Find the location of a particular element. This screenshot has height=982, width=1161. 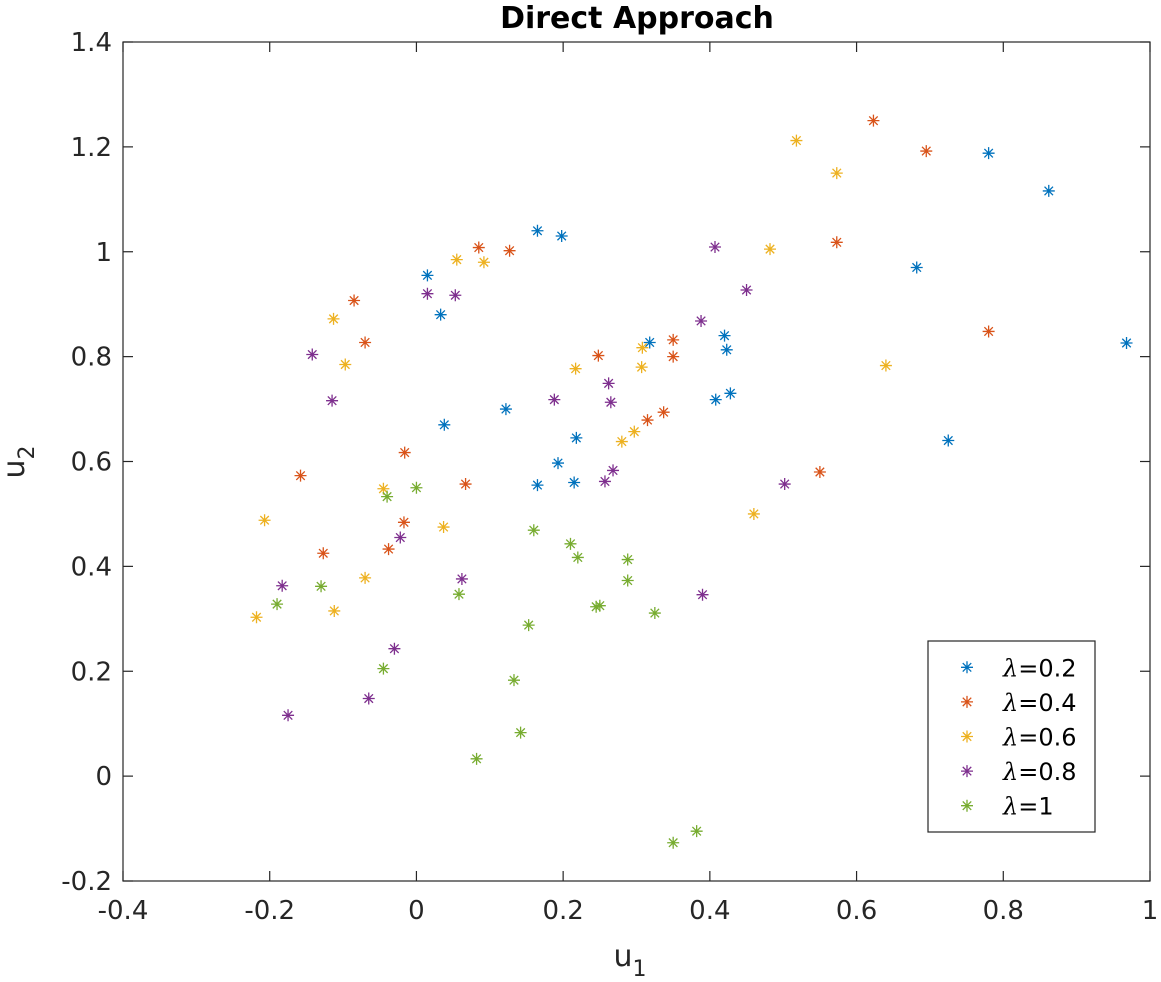

y-tick-label: 0.2 is located at coordinates (91, 672).